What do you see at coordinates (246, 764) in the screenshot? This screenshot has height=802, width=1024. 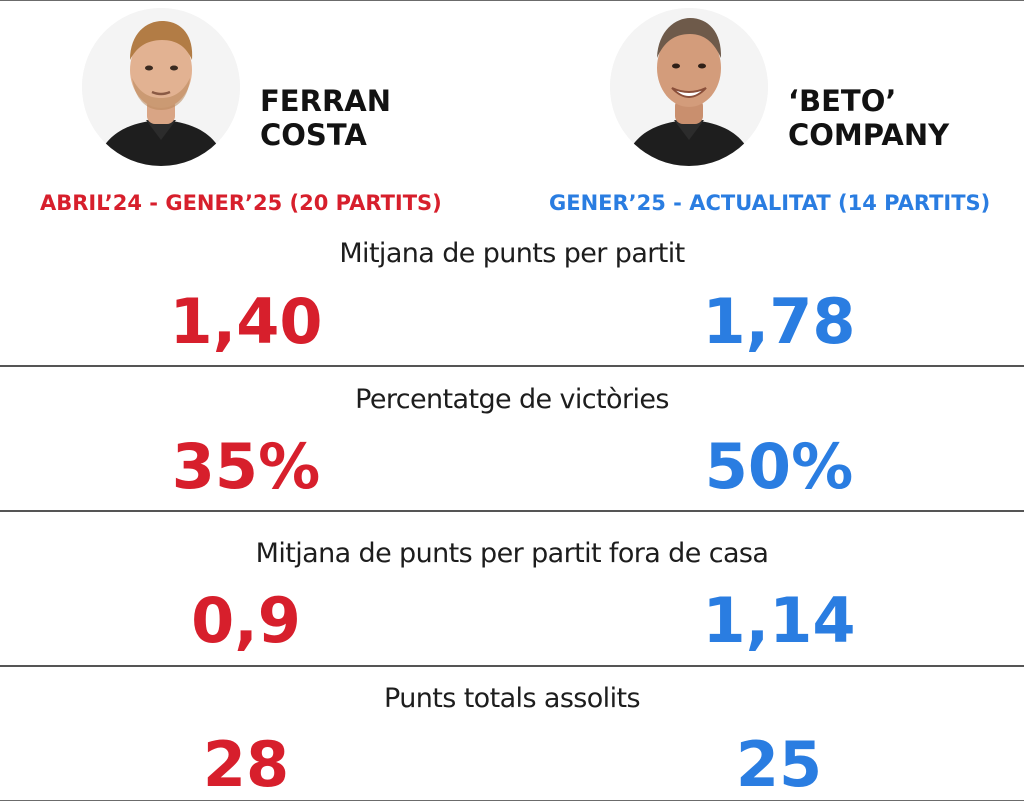 I see `stat-value-left-total-points: 28` at bounding box center [246, 764].